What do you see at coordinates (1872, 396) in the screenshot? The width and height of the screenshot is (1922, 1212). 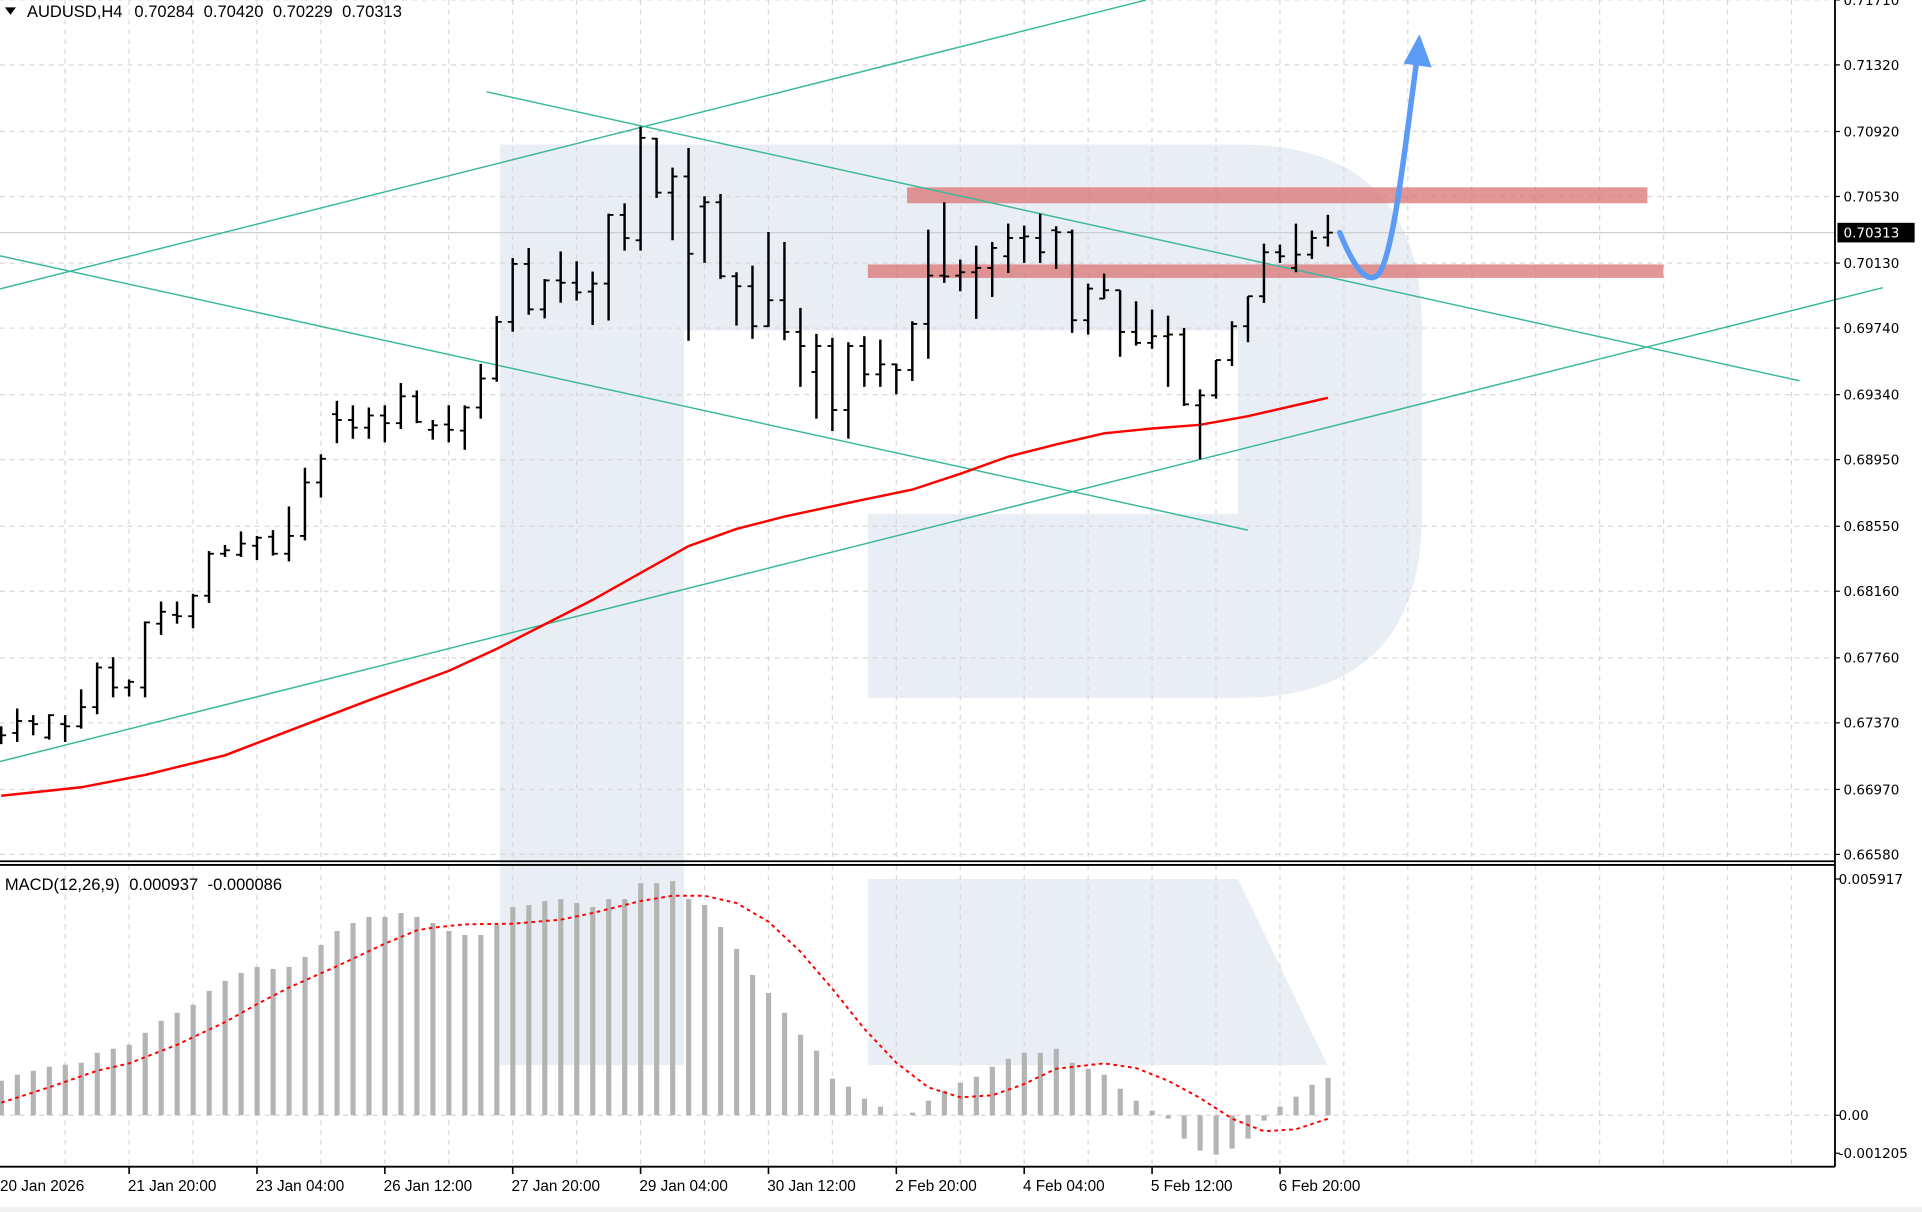 I see `price-tick-label: 0.69340` at bounding box center [1872, 396].